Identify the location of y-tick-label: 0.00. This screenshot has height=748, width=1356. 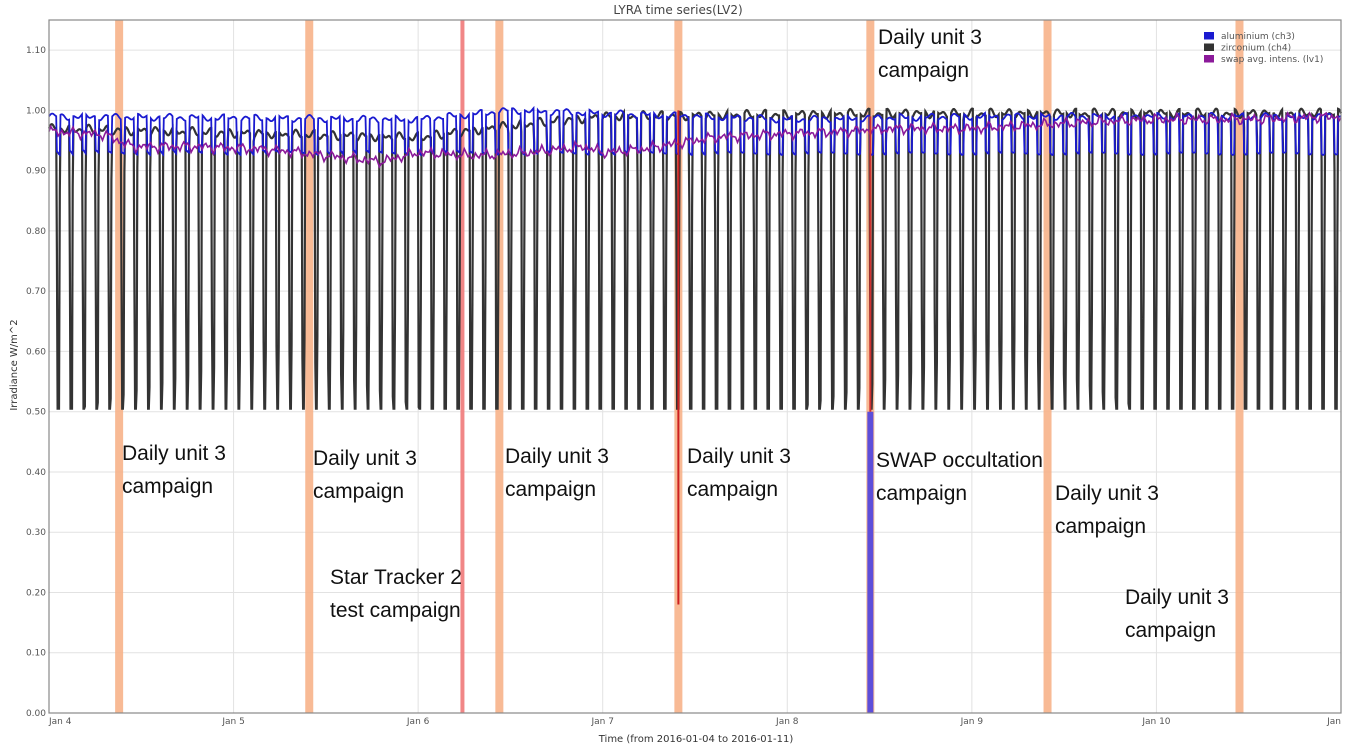
(36, 714).